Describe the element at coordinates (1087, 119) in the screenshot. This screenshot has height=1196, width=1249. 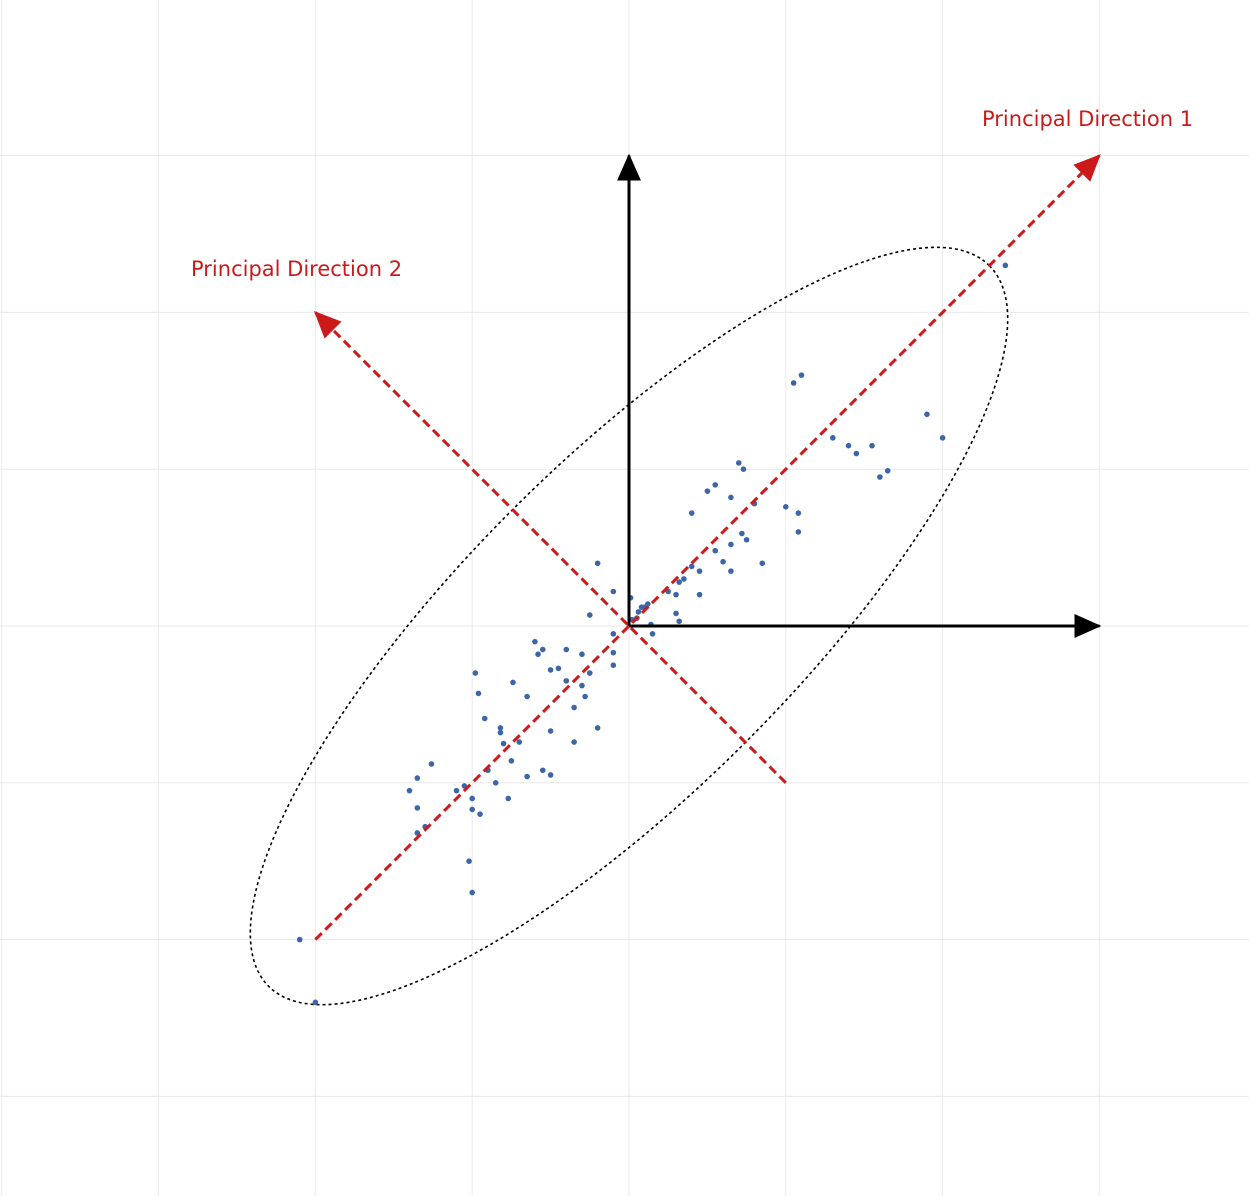
I see `principal-direction-1-label: Principal Direction 1` at that location.